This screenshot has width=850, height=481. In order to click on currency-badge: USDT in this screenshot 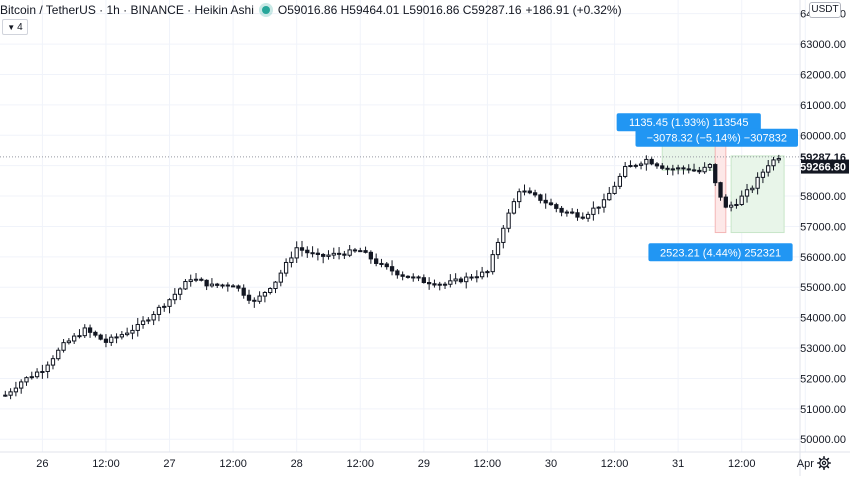, I will do `click(825, 10)`.